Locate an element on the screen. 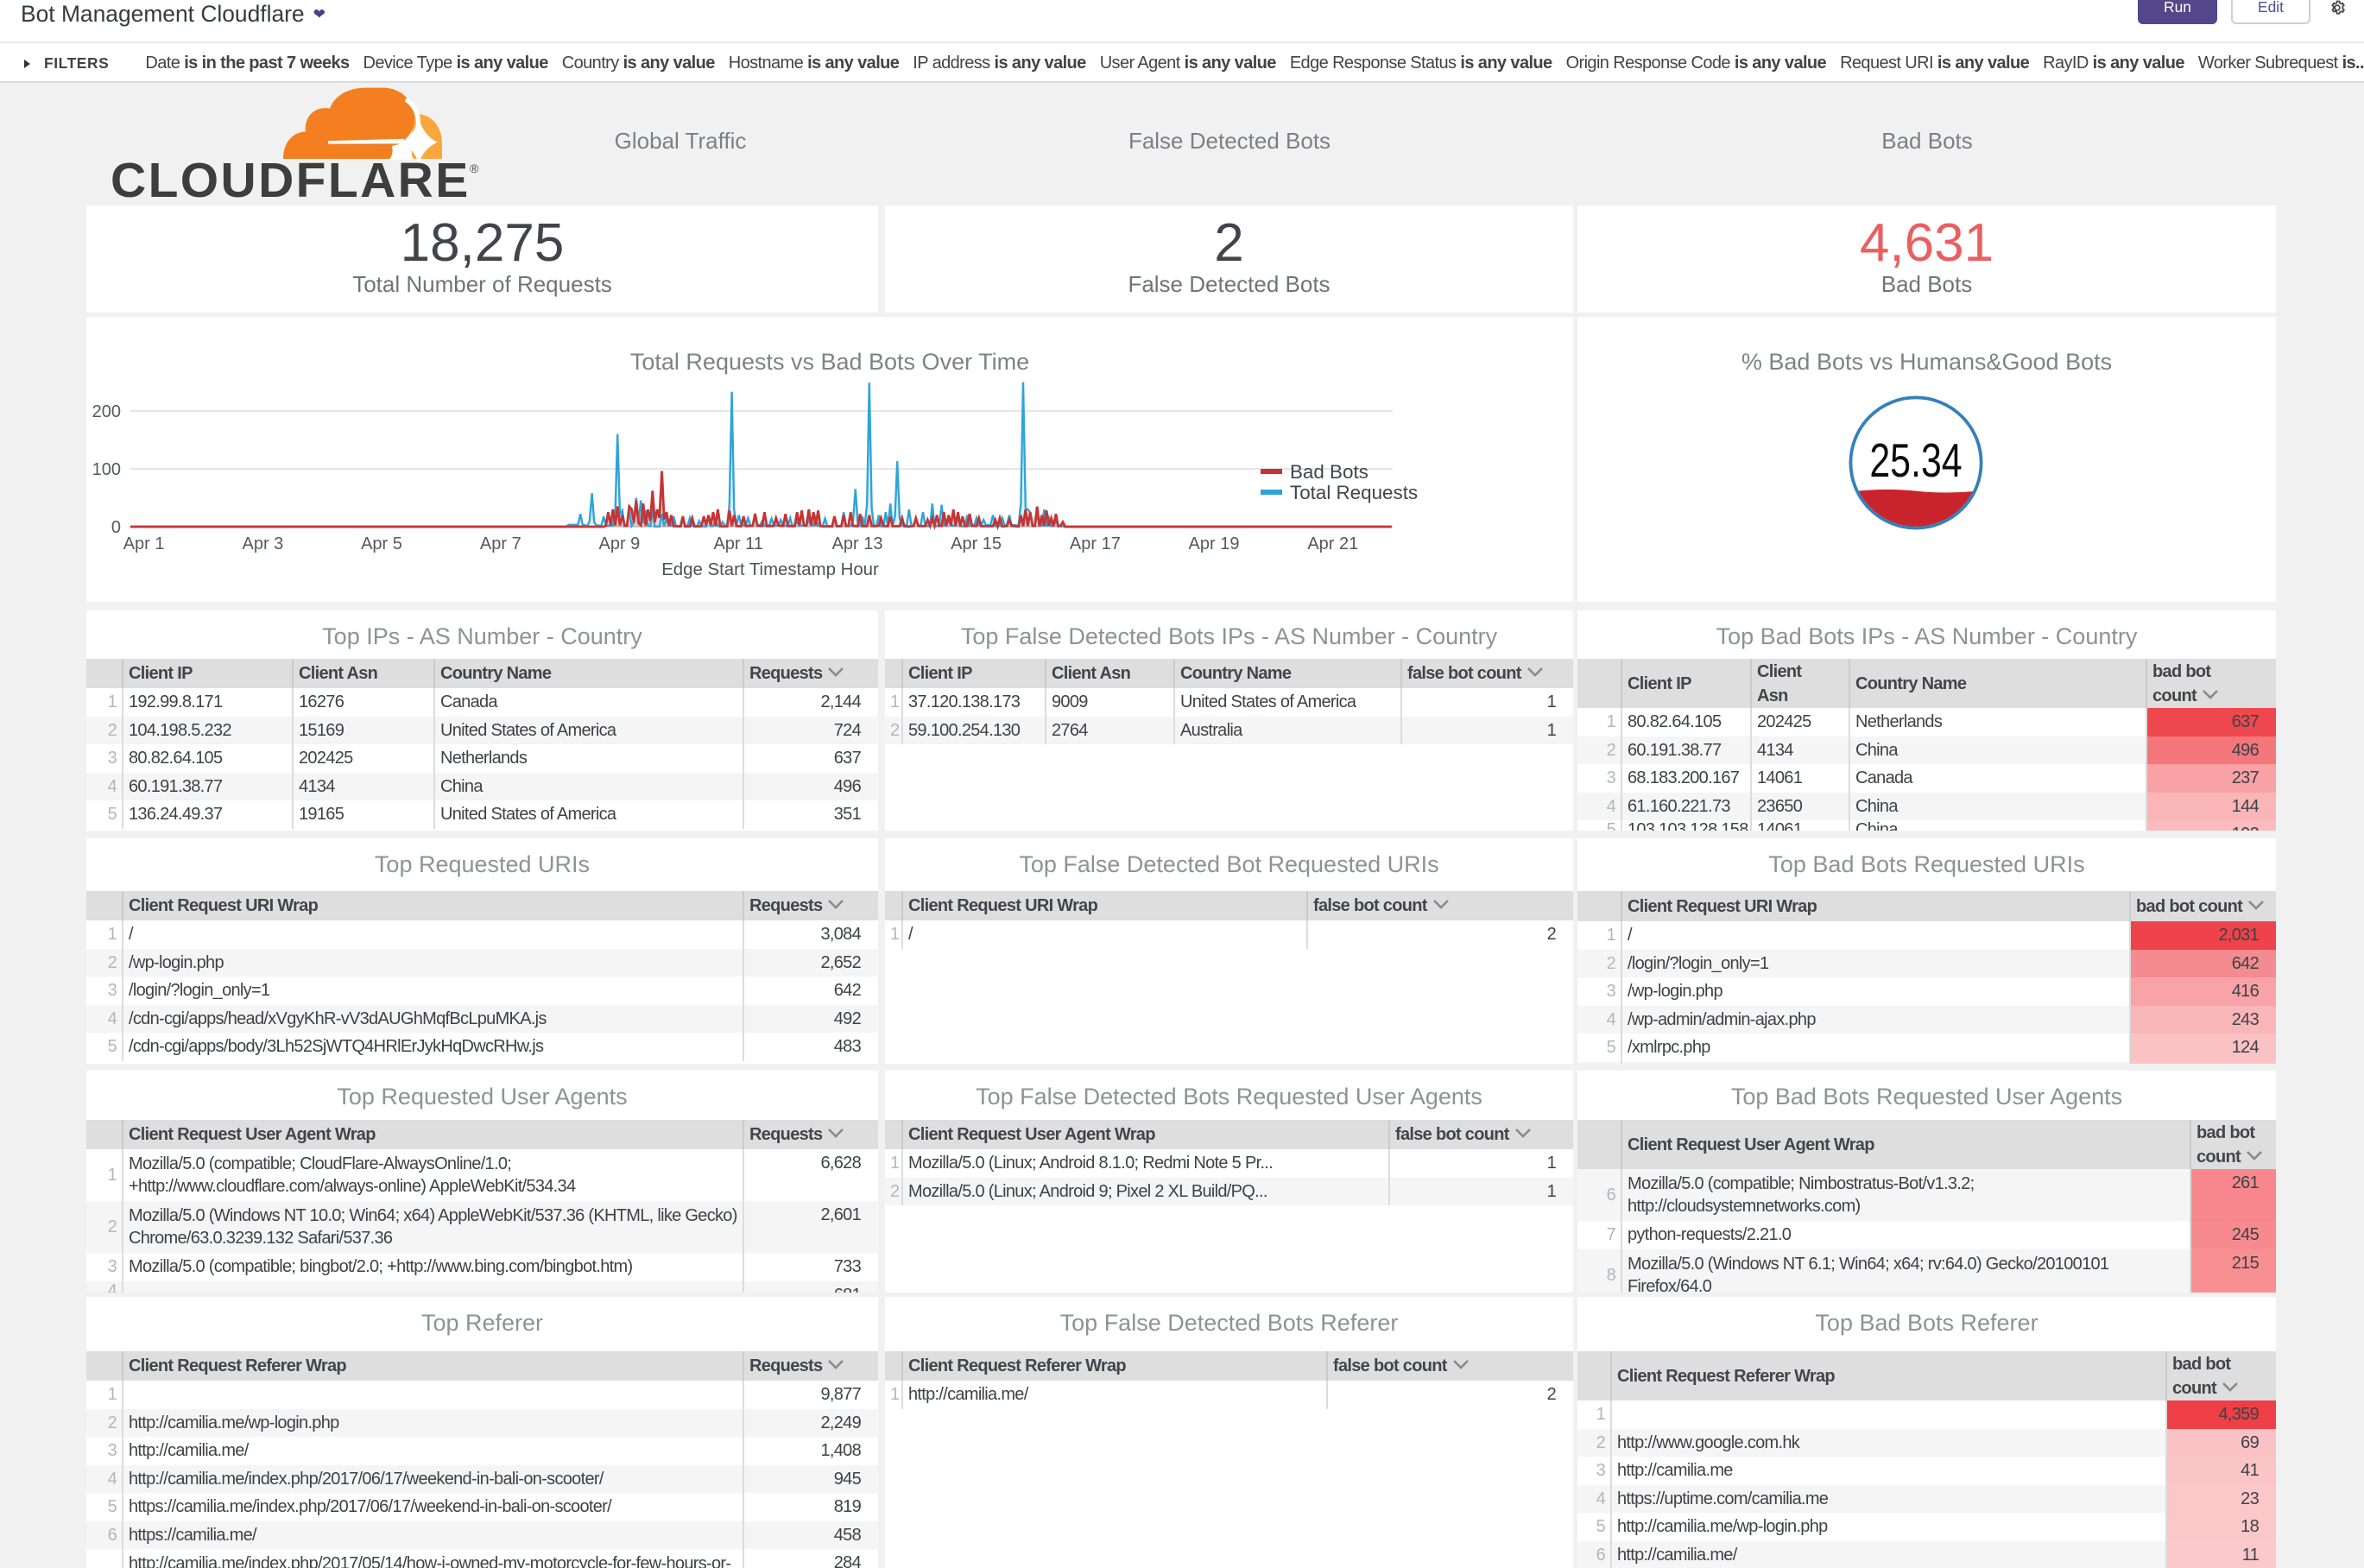  svg-text: Apr 15 is located at coordinates (976, 544).